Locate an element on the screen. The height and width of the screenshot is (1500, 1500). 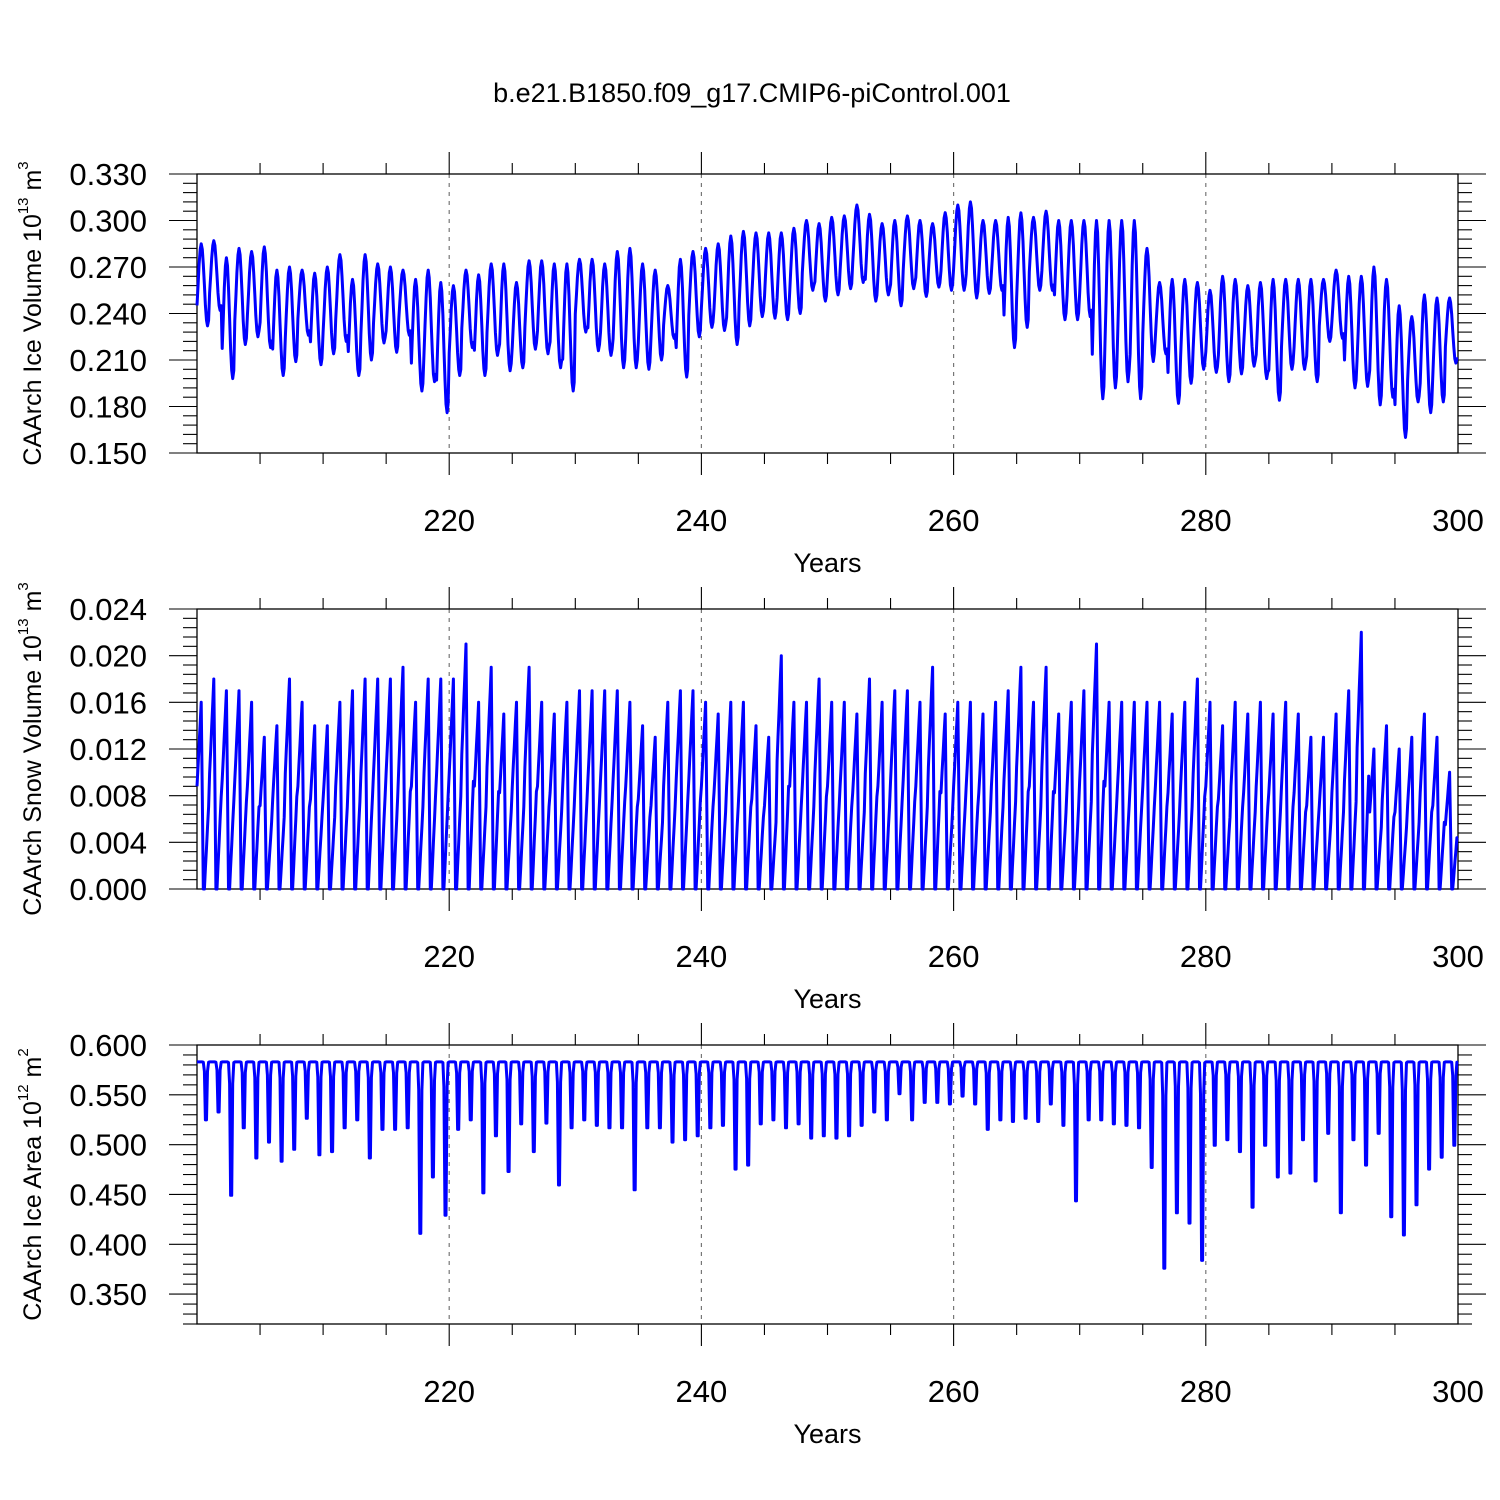
y-tick-label: 0.016 is located at coordinates (108, 702).